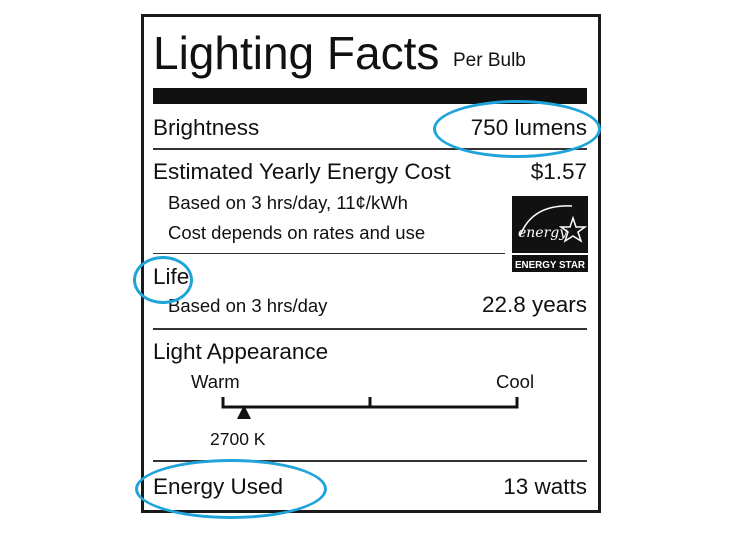  I want to click on color-temperature-scale, so click(370, 408).